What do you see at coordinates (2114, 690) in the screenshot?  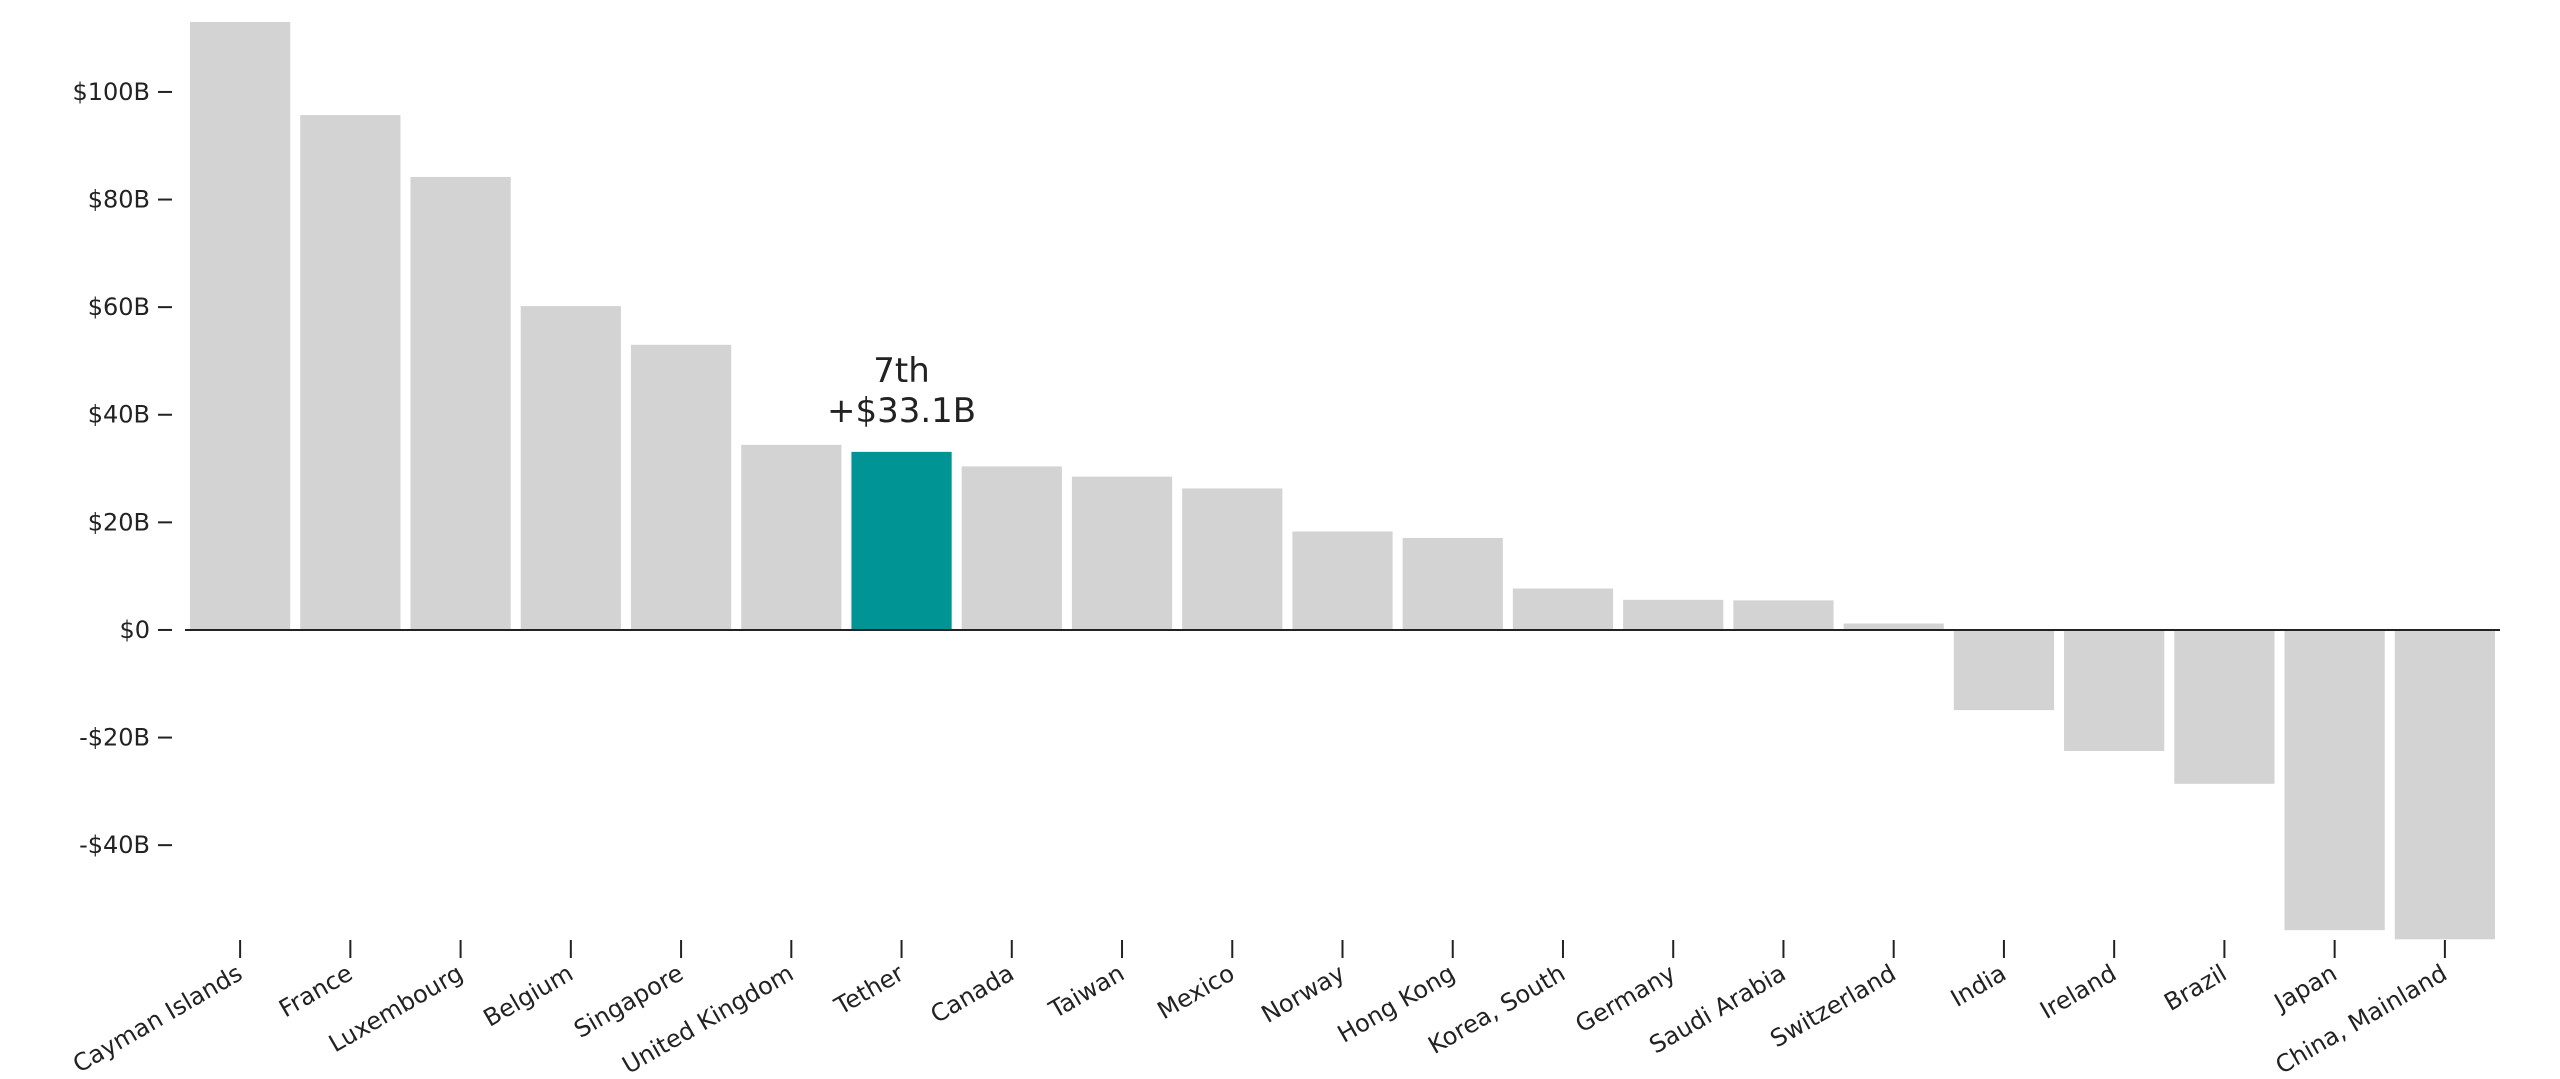 I see `bar-ireland` at bounding box center [2114, 690].